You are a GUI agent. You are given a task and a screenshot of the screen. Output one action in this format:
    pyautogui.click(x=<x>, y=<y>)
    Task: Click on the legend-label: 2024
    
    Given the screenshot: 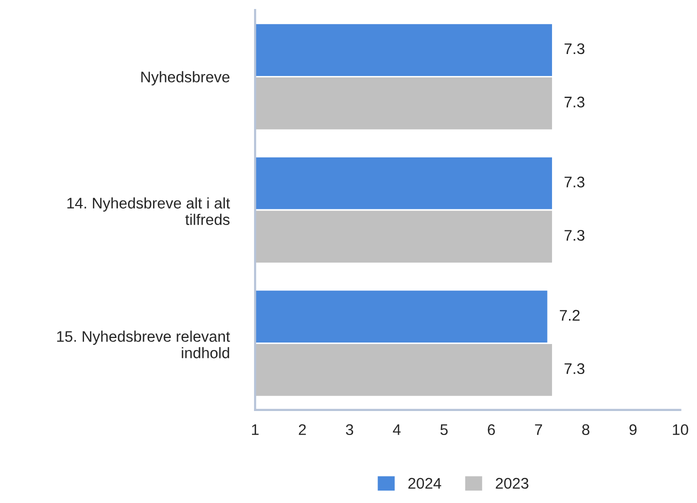 What is the action you would take?
    pyautogui.click(x=425, y=483)
    